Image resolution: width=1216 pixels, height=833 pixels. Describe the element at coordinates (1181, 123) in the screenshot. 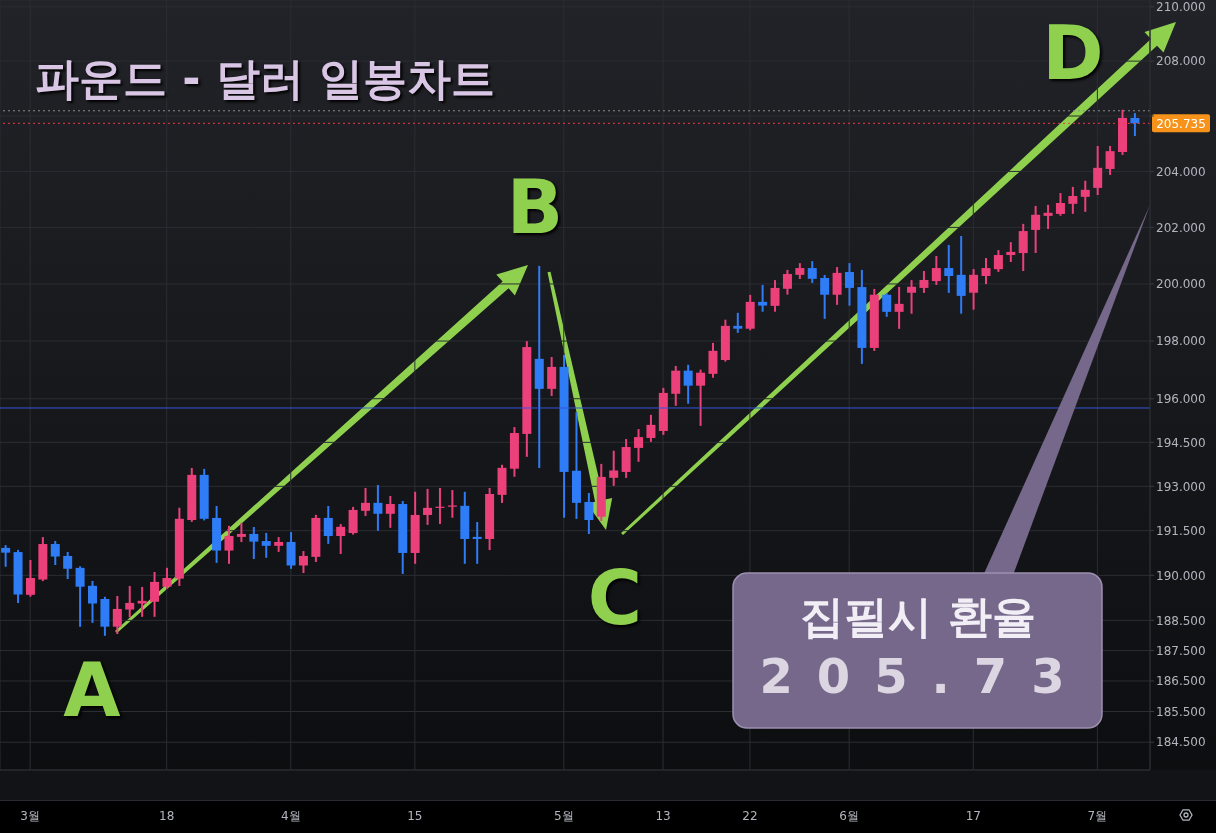

I see `ref-line-label: 205.735` at that location.